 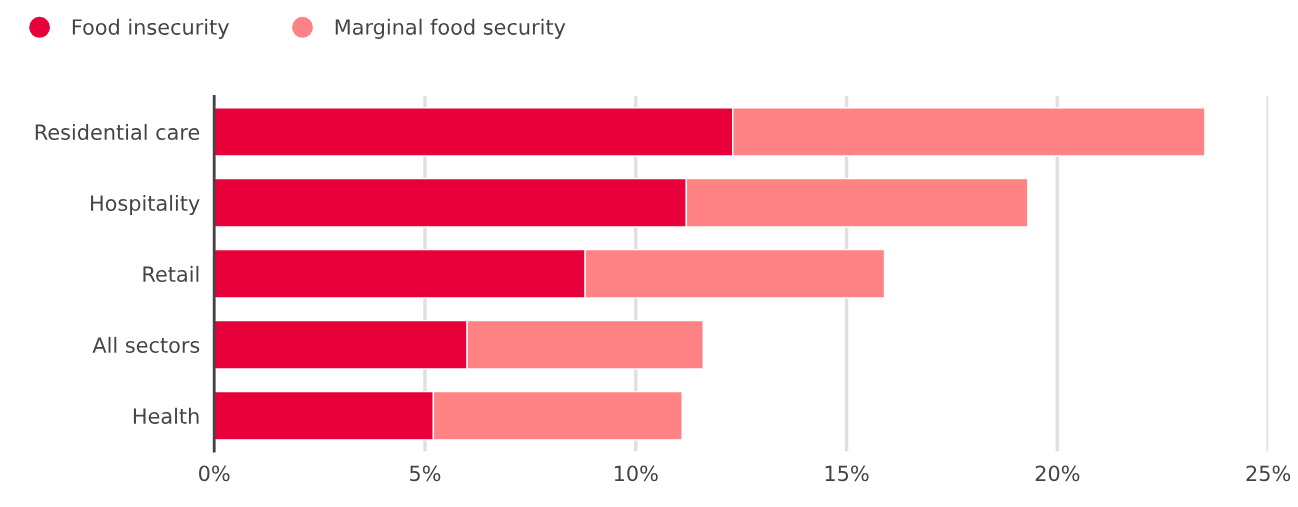 What do you see at coordinates (1268, 473) in the screenshot?
I see `x-tick-label: 25%` at bounding box center [1268, 473].